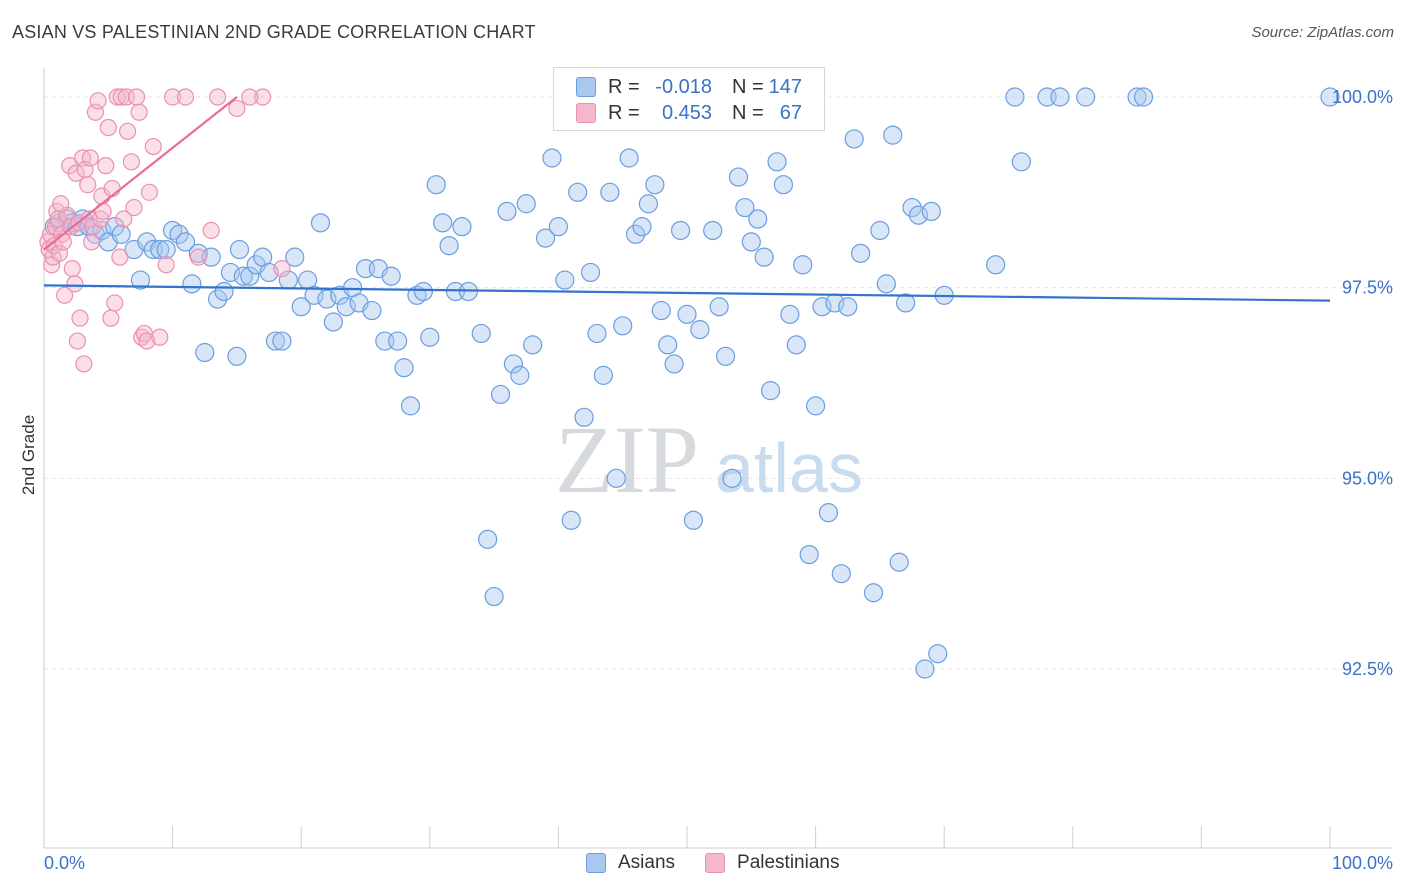 This screenshot has width=1406, height=892. What do you see at coordinates (683, 86) in the screenshot?
I see `asians-r-value: -0.018` at bounding box center [683, 86].